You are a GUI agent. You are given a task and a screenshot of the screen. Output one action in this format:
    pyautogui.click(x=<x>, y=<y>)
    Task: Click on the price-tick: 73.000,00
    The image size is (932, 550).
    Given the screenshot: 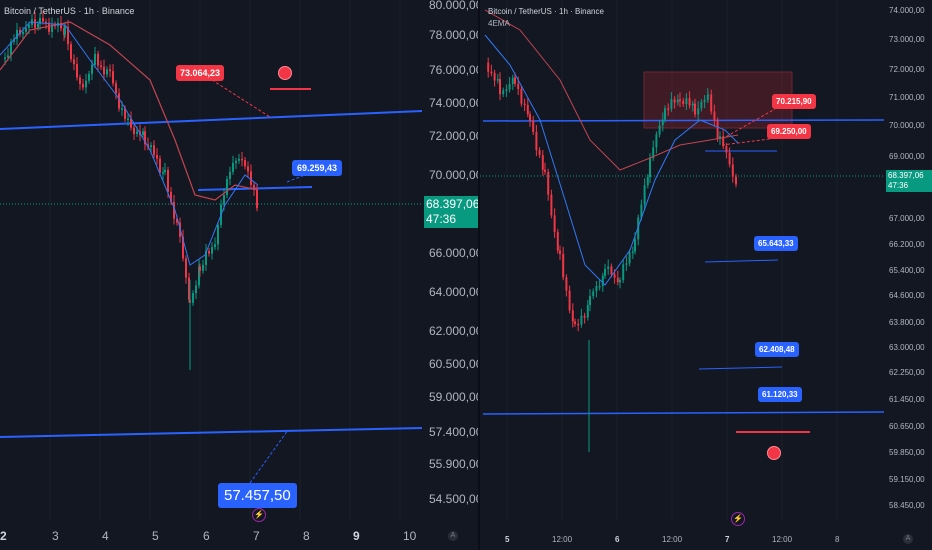 What is the action you would take?
    pyautogui.click(x=907, y=39)
    